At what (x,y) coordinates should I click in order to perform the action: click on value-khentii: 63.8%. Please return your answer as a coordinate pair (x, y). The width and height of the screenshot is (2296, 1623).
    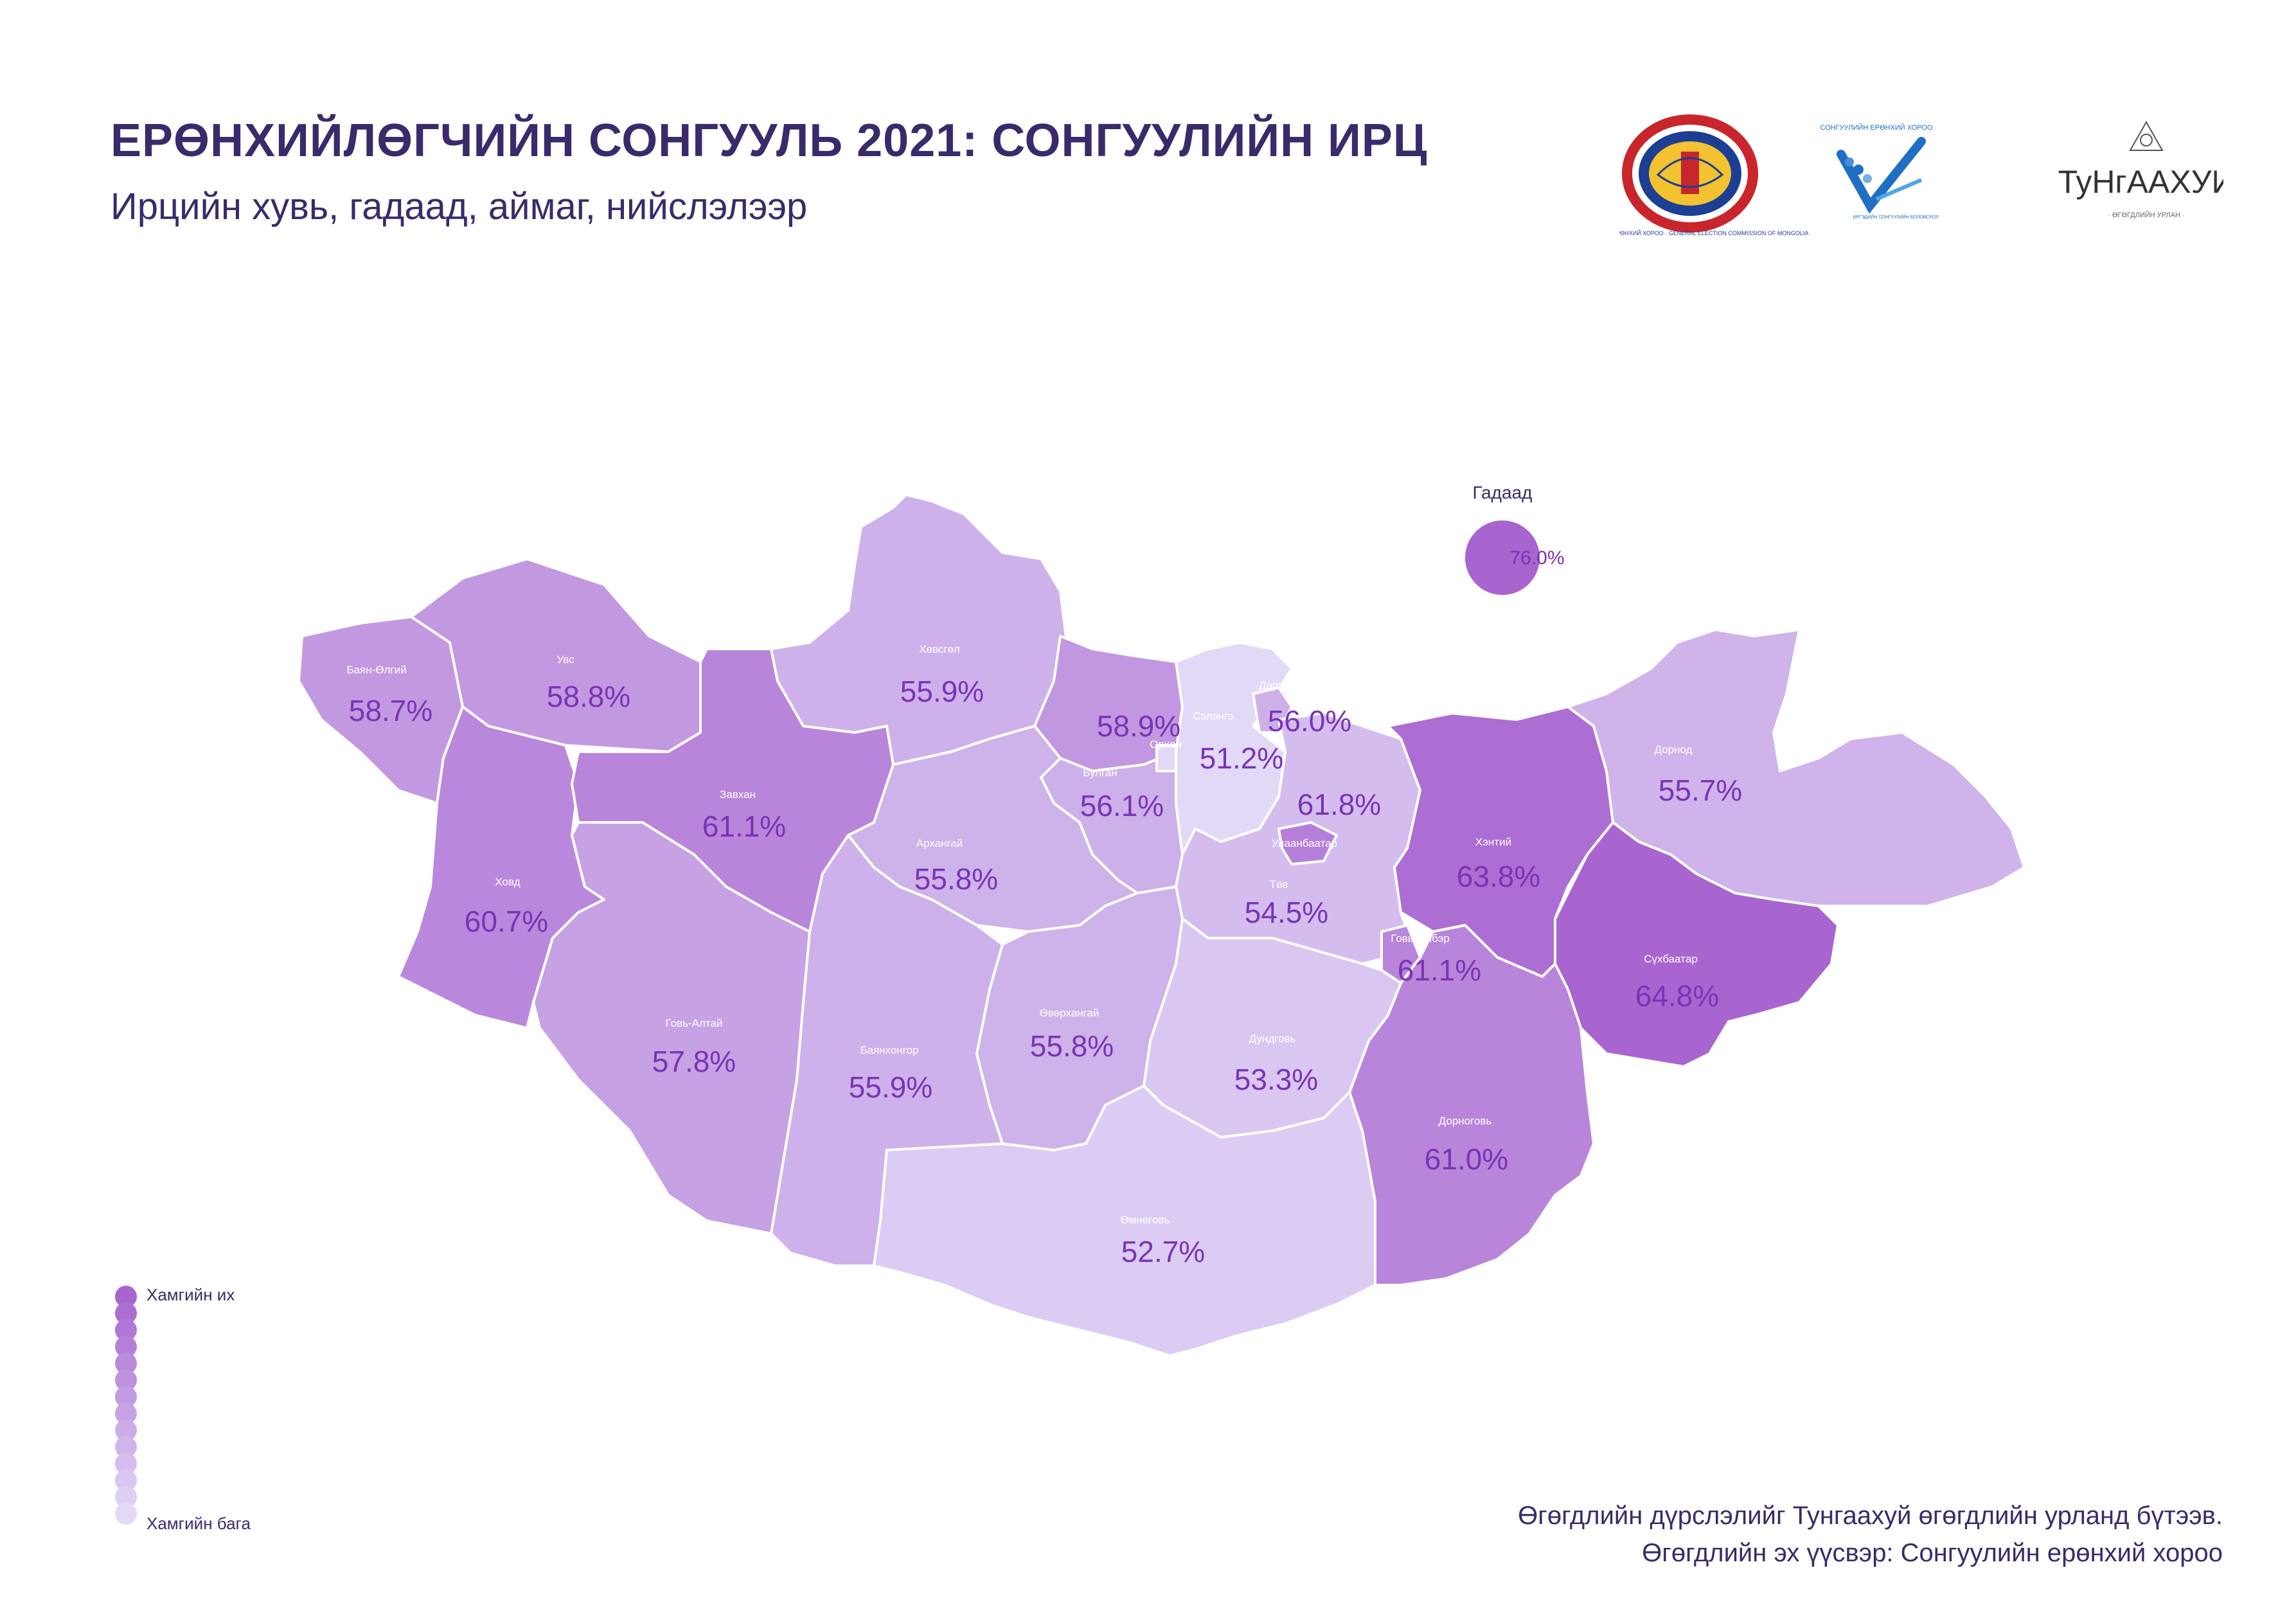
    Looking at the image, I should click on (1499, 876).